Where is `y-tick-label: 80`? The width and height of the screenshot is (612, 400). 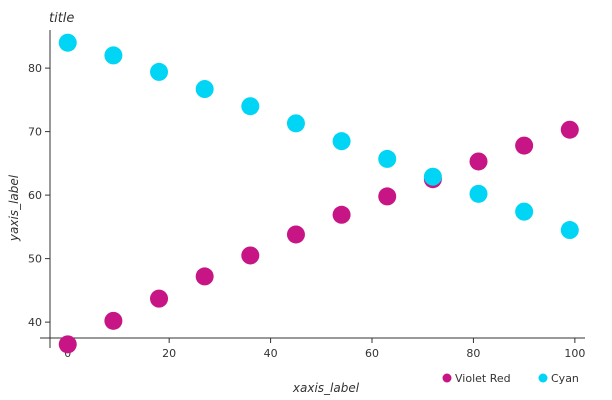 y-tick-label: 80 is located at coordinates (35, 68).